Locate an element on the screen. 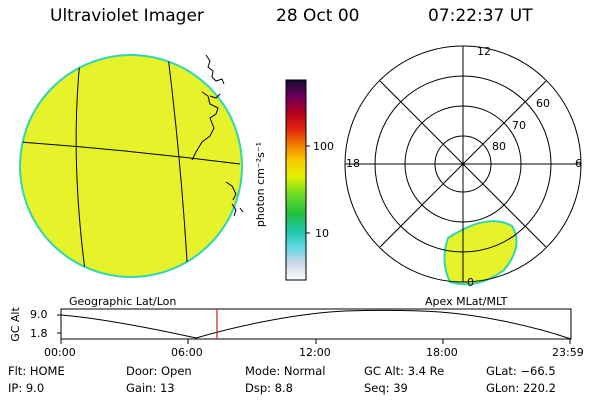 Image resolution: width=600 pixels, height=400 pixels. y-tick-label-1-8: 1.8 is located at coordinates (39, 333).